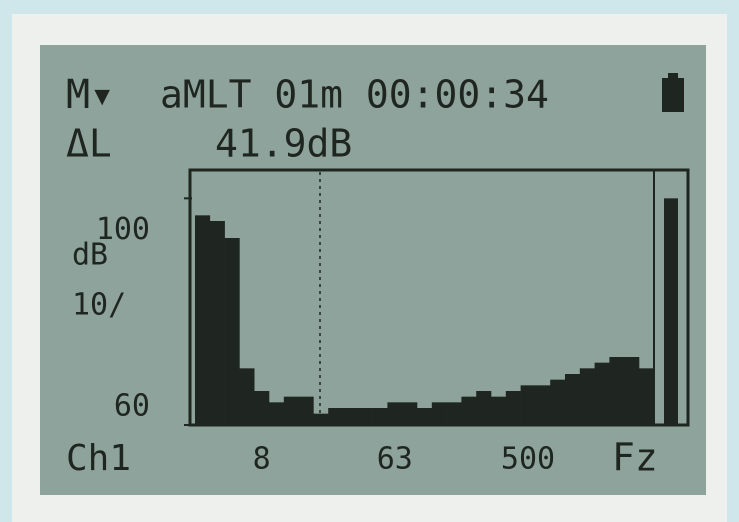 The width and height of the screenshot is (739, 522). Describe the element at coordinates (528, 459) in the screenshot. I see `x-tick-label: 500` at that location.